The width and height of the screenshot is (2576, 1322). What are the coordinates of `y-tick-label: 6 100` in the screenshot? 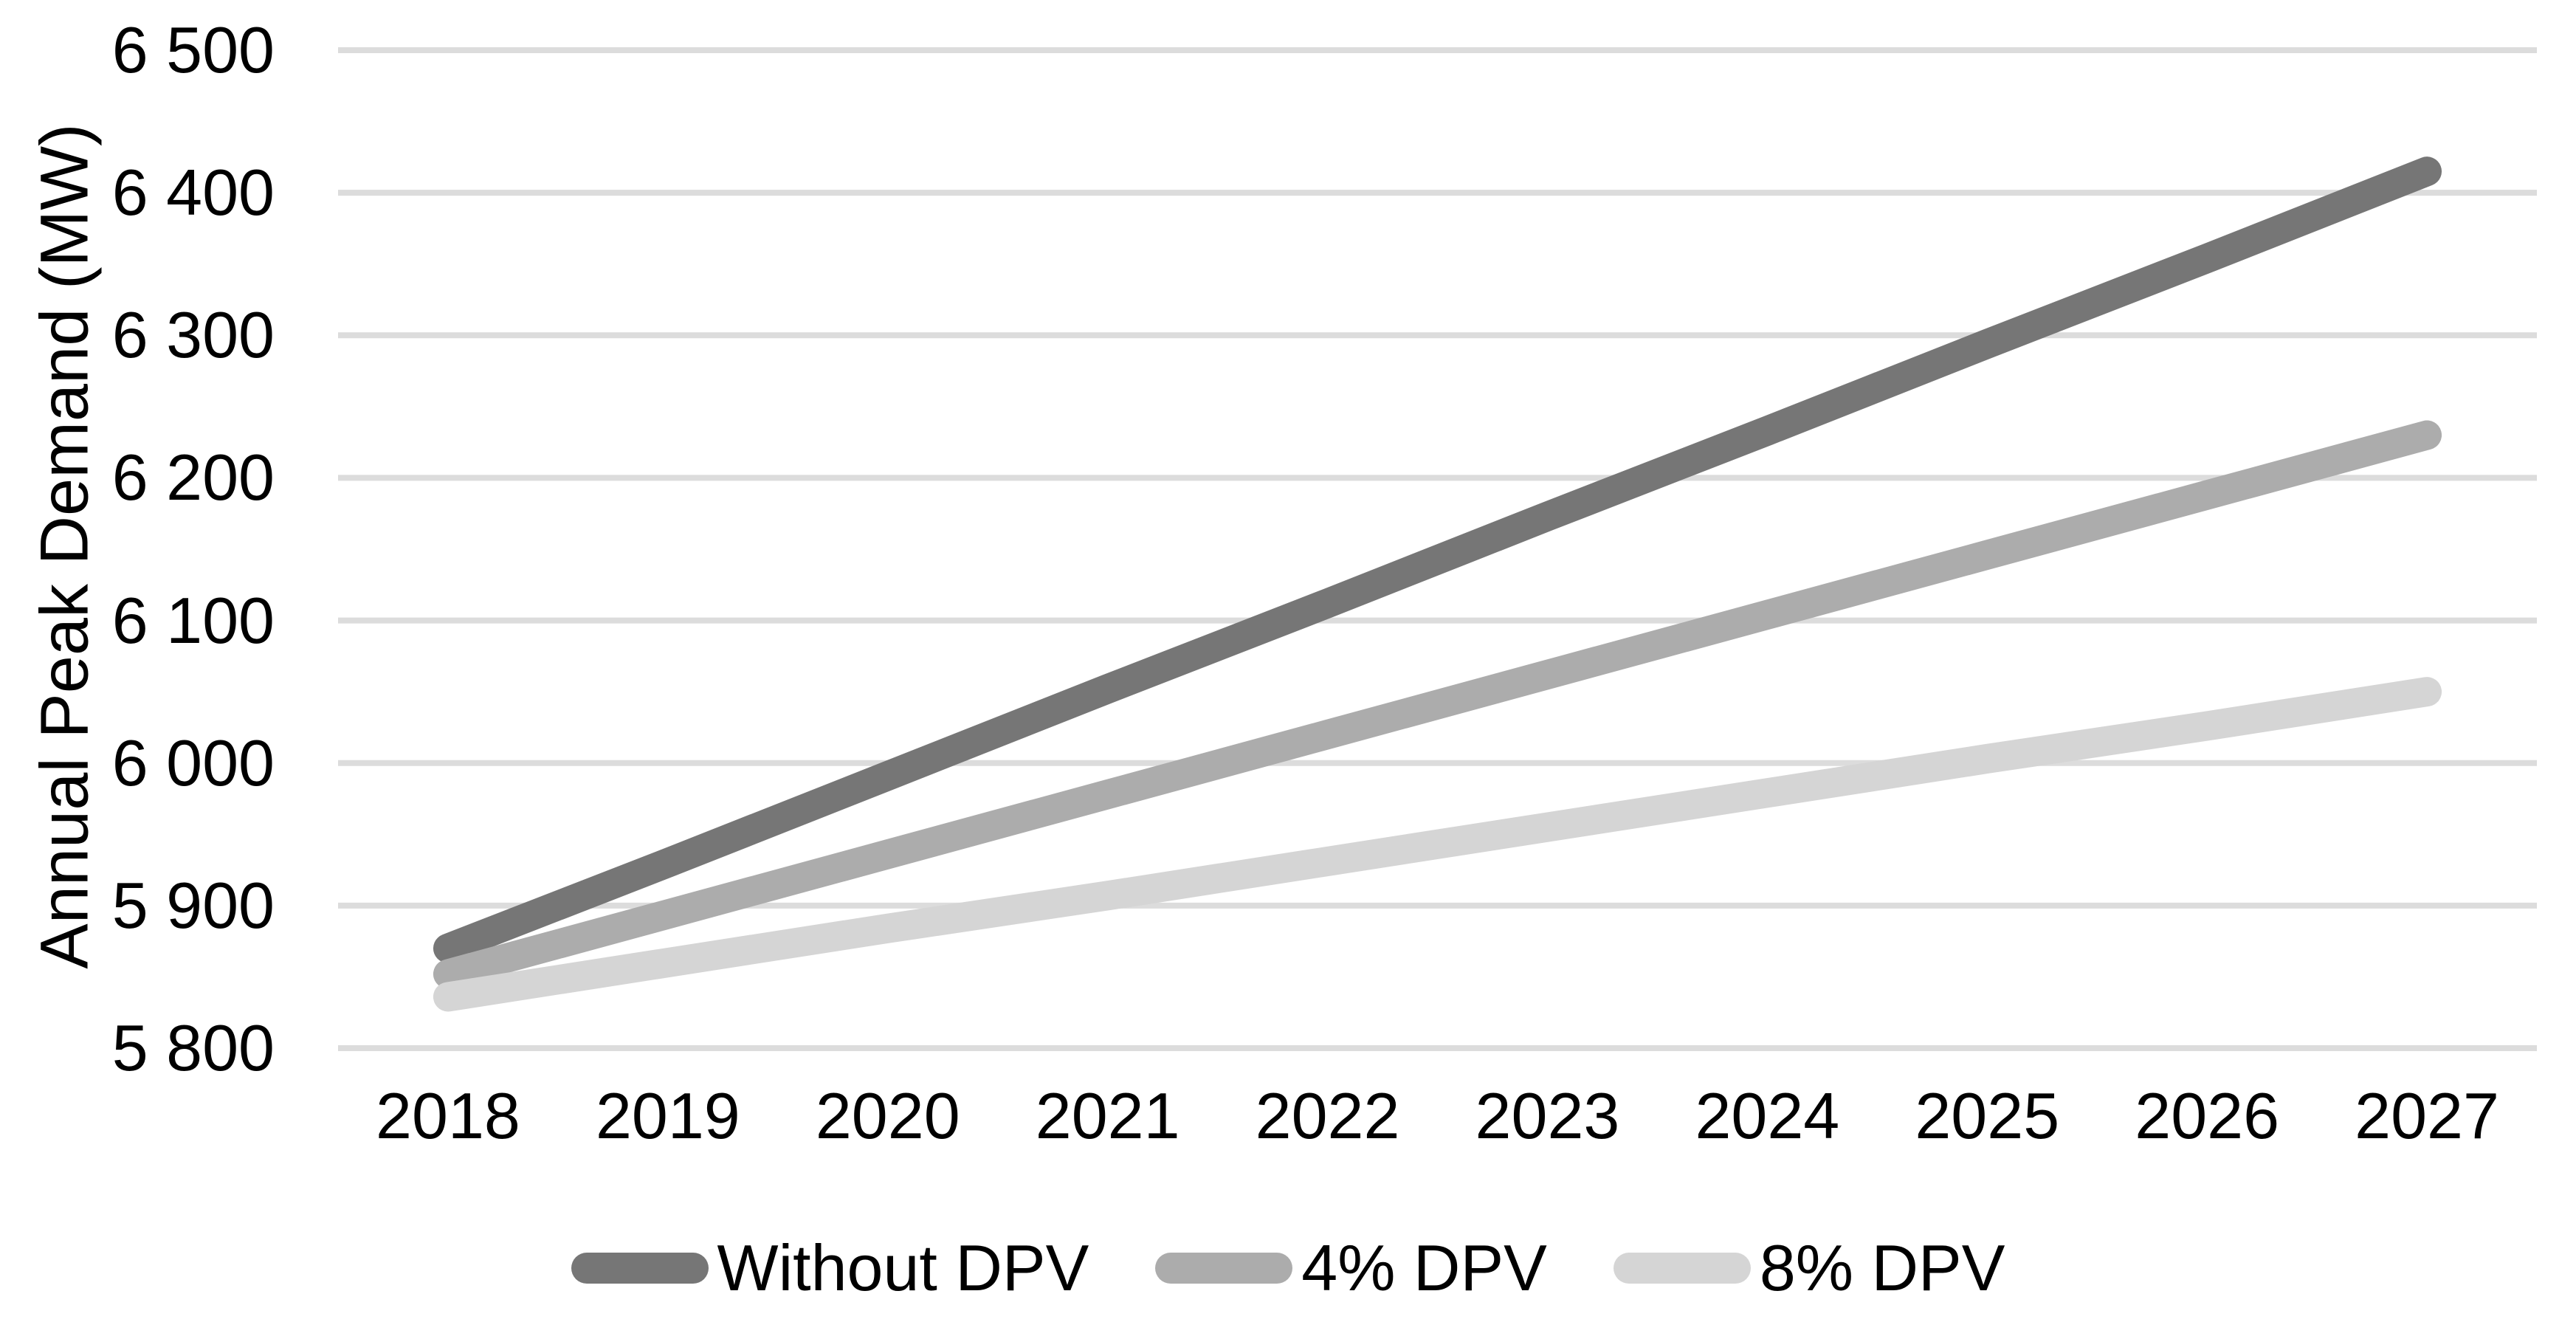 It's located at (193, 620).